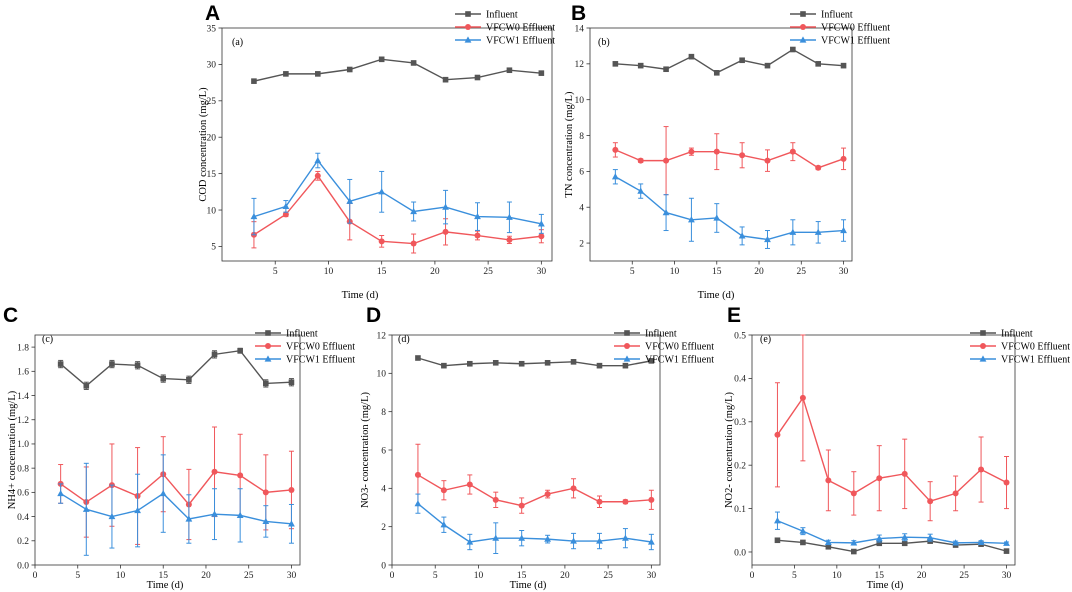 This screenshot has width=1072, height=592. What do you see at coordinates (212, 175) in the screenshot?
I see `y-tick-label: 15` at bounding box center [212, 175].